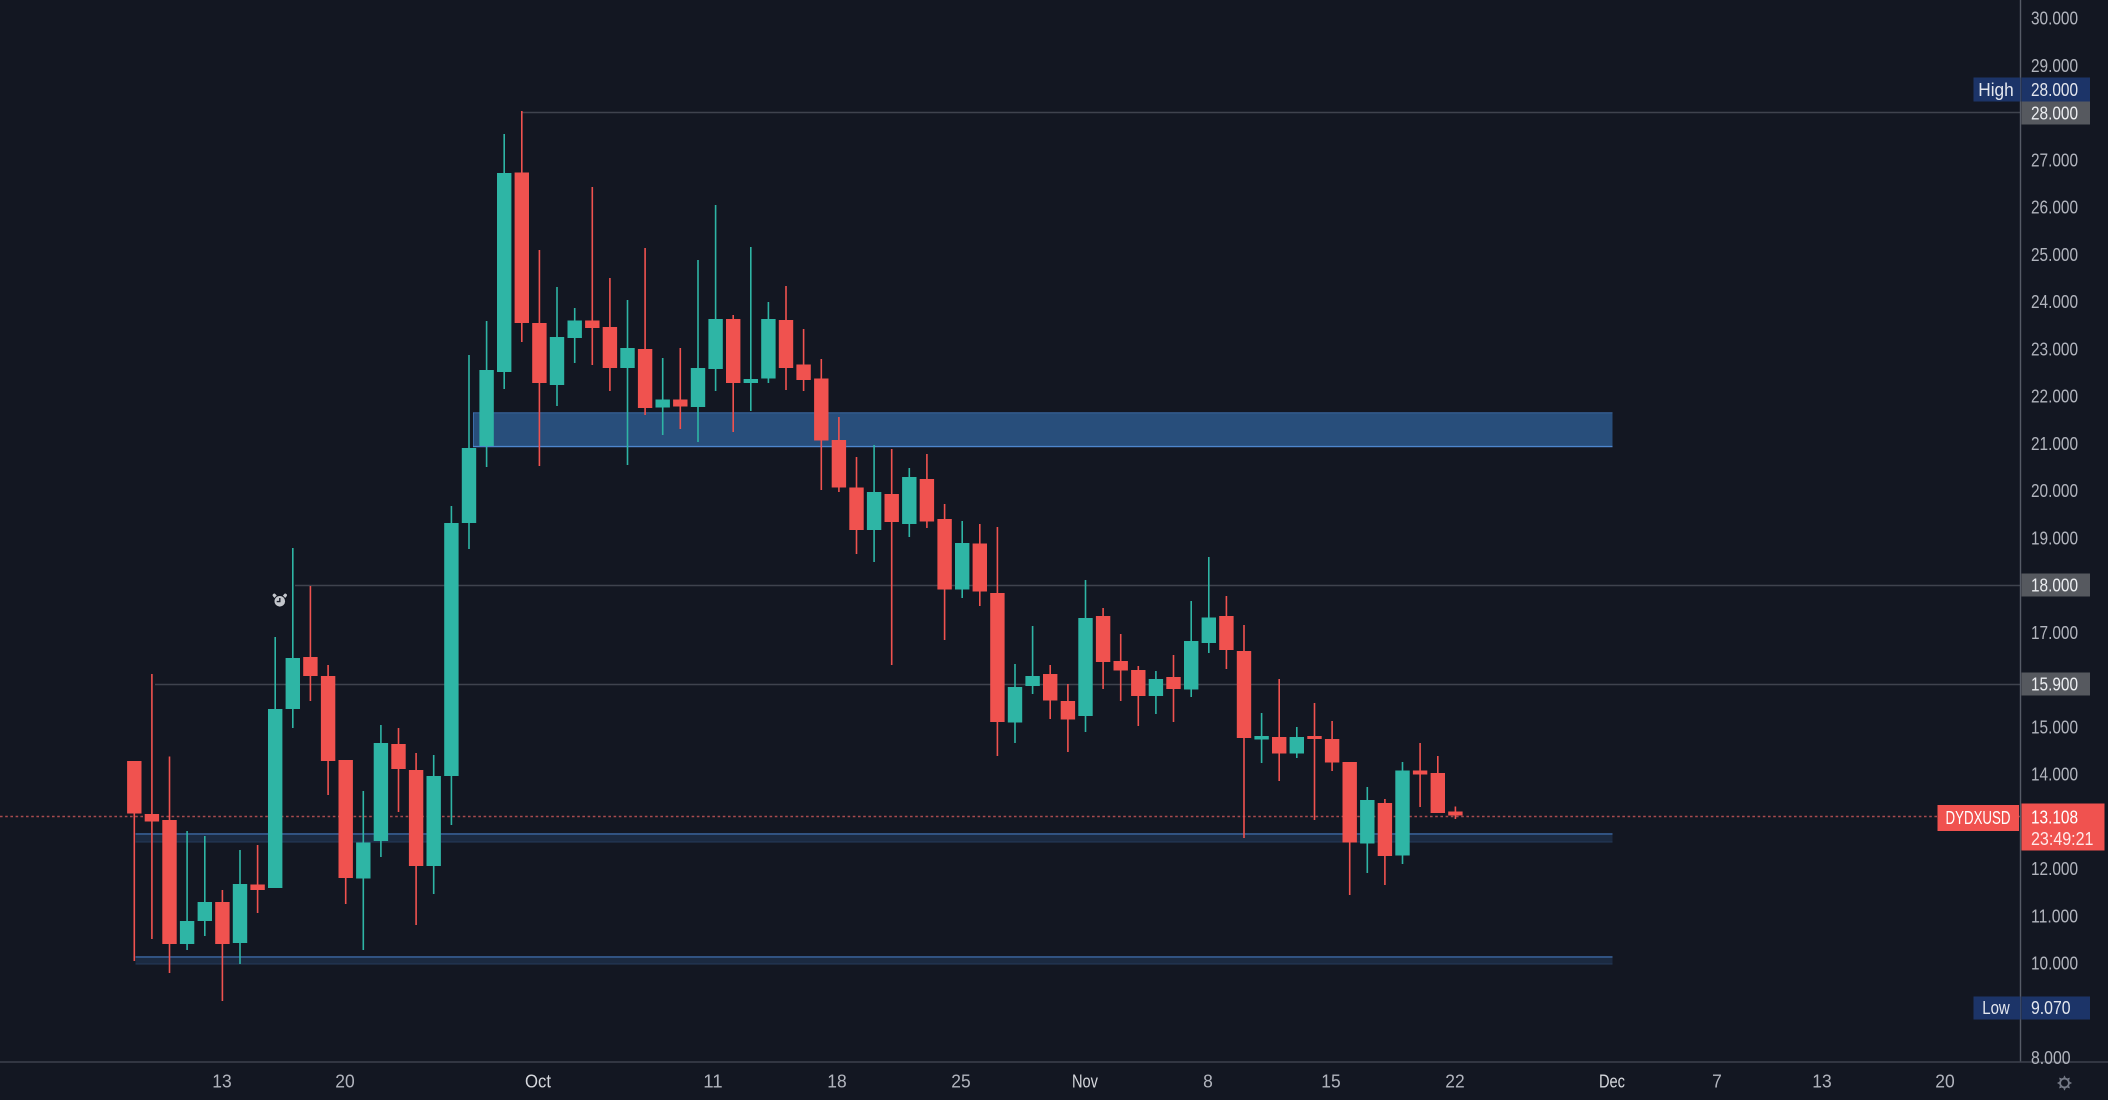 This screenshot has width=2108, height=1100. What do you see at coordinates (1978, 818) in the screenshot?
I see `svg-text: DYDXUSD` at bounding box center [1978, 818].